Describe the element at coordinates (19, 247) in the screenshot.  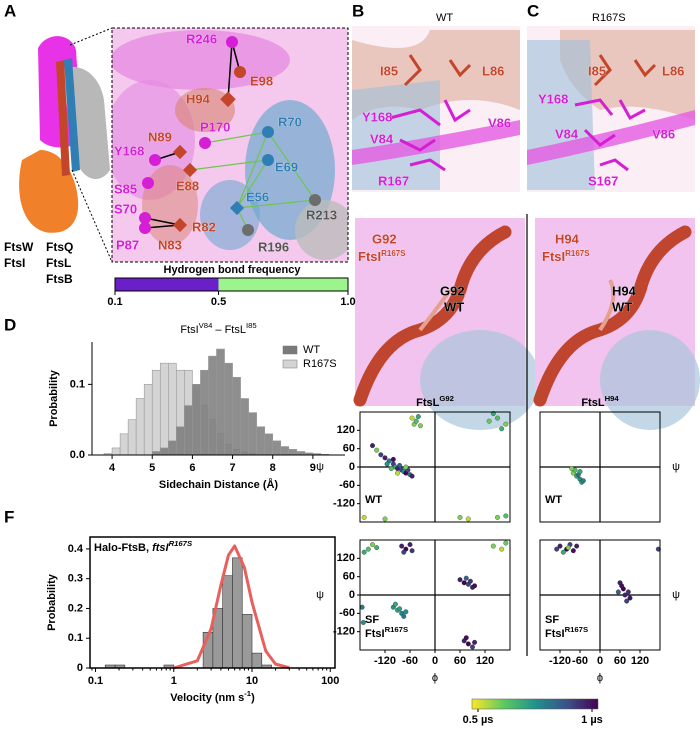
I see `legend-label: FtsW` at that location.